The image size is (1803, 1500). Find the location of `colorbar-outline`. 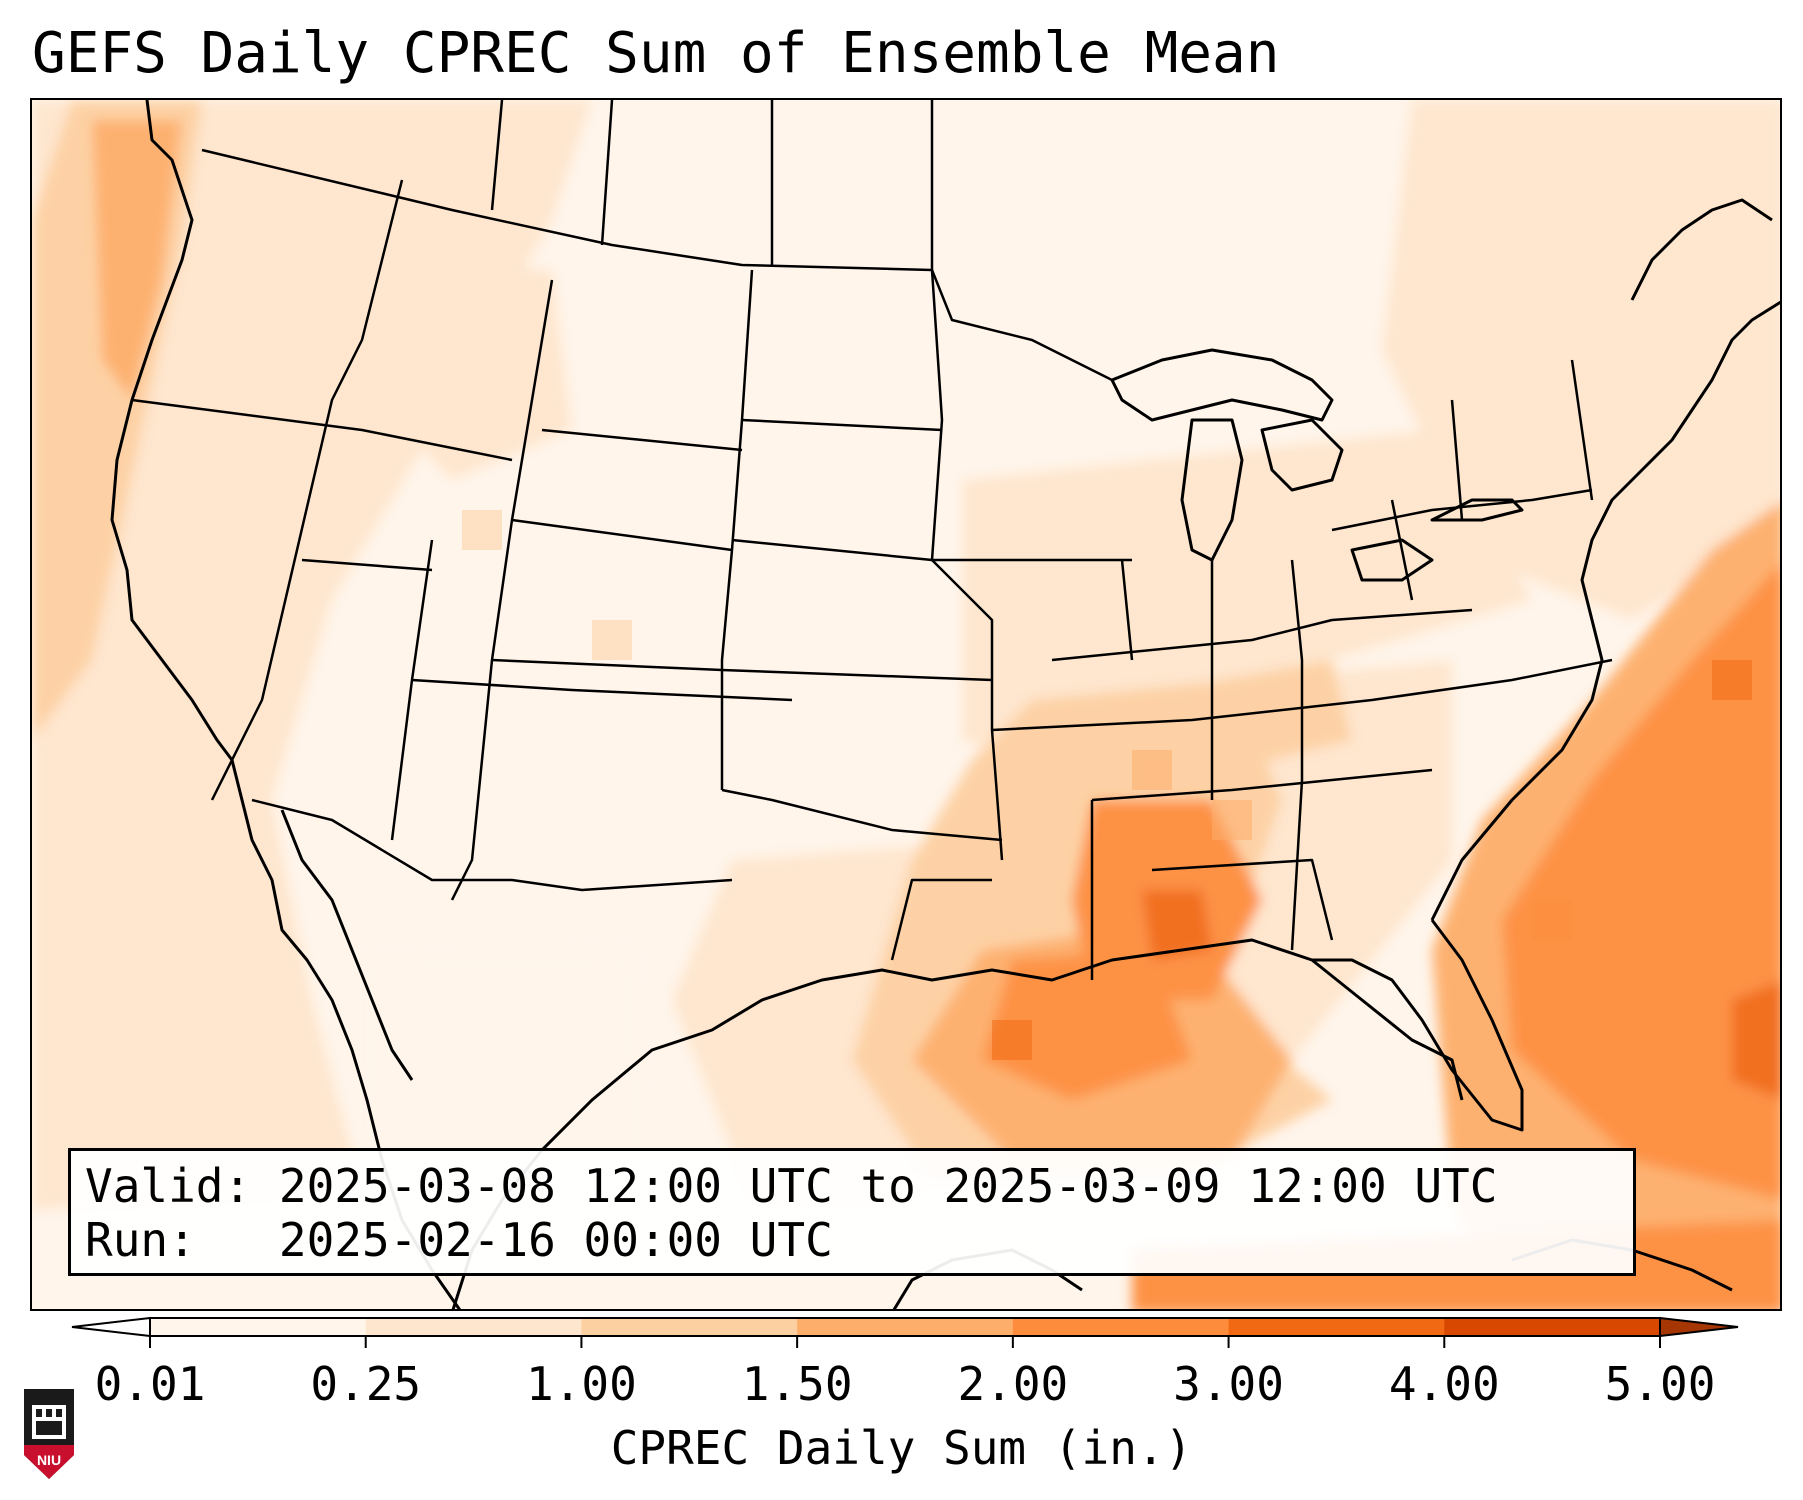

colorbar-outline is located at coordinates (905, 1327).